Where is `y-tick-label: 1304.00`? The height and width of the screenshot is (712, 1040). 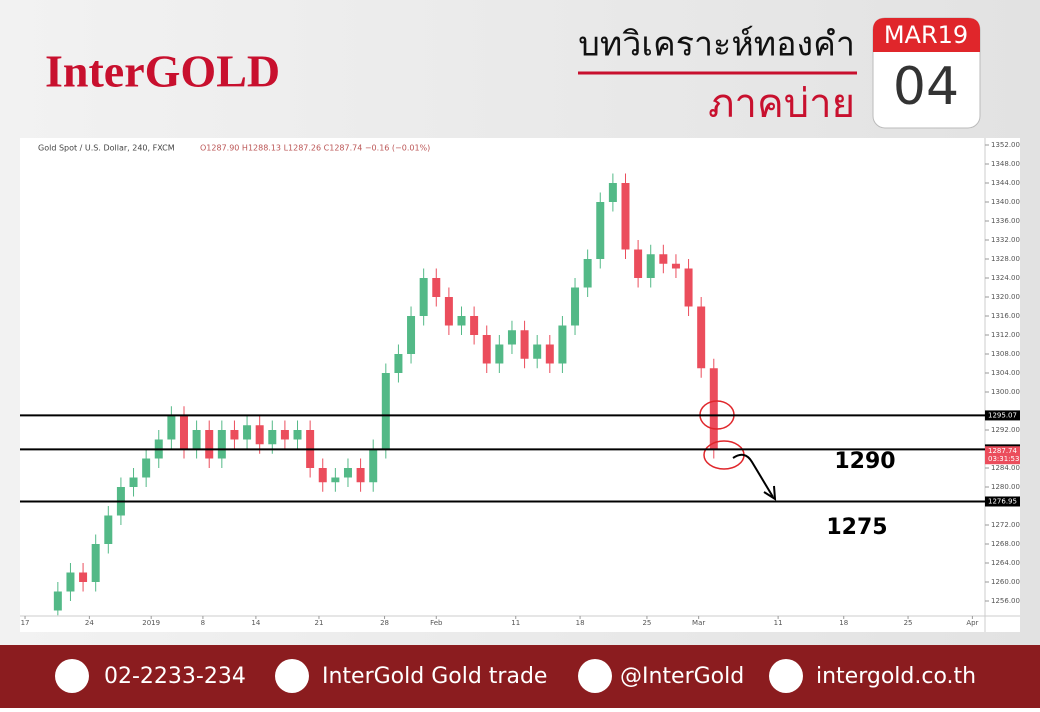
y-tick-label: 1304.00 is located at coordinates (1005, 373).